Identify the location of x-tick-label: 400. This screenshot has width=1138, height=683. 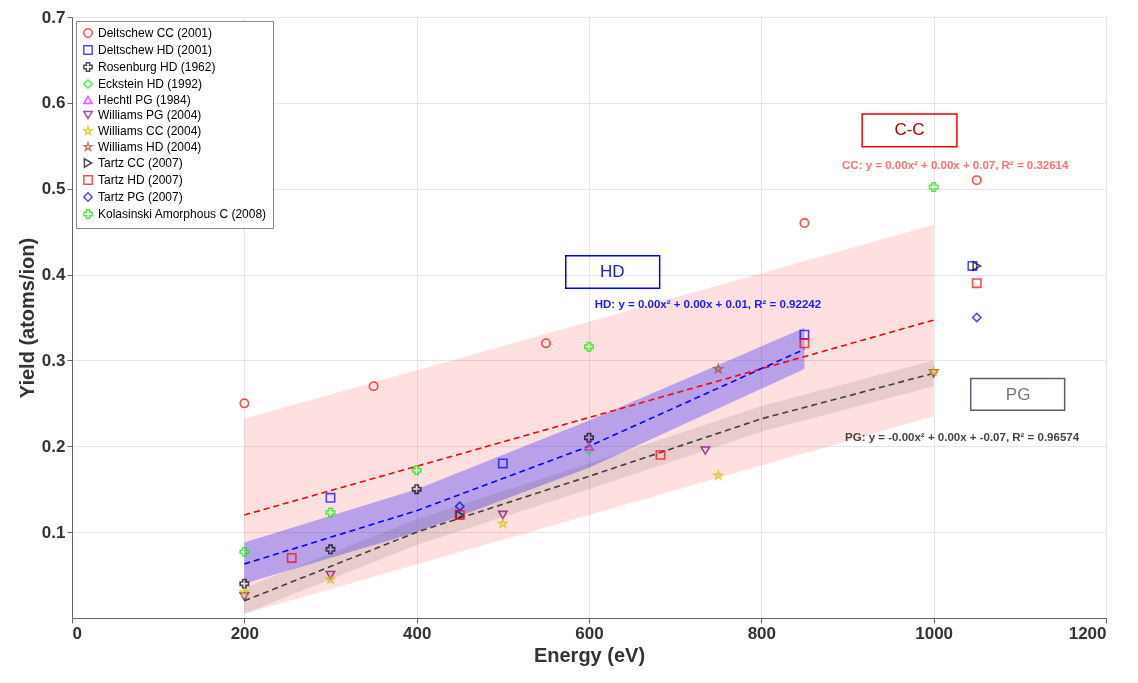
(417, 633).